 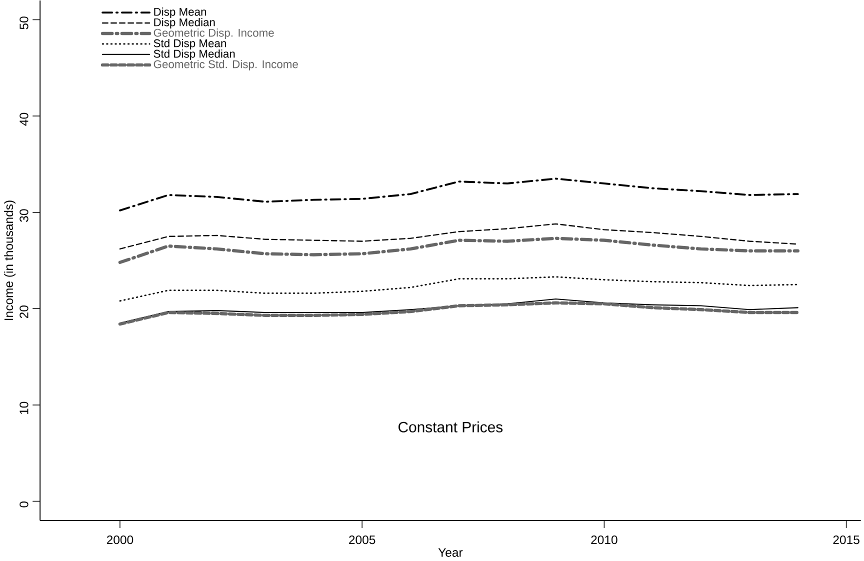 What do you see at coordinates (24, 23) in the screenshot?
I see `y-tick-label: 50` at bounding box center [24, 23].